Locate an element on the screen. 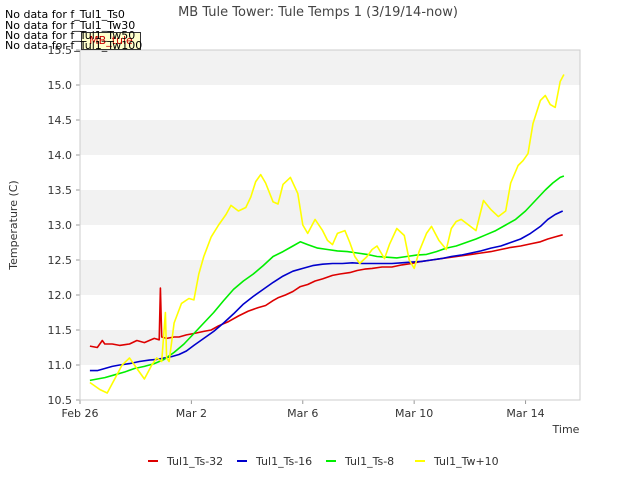 The width and height of the screenshot is (640, 480). legend-label: Tul1_Tw+10 is located at coordinates (466, 461).